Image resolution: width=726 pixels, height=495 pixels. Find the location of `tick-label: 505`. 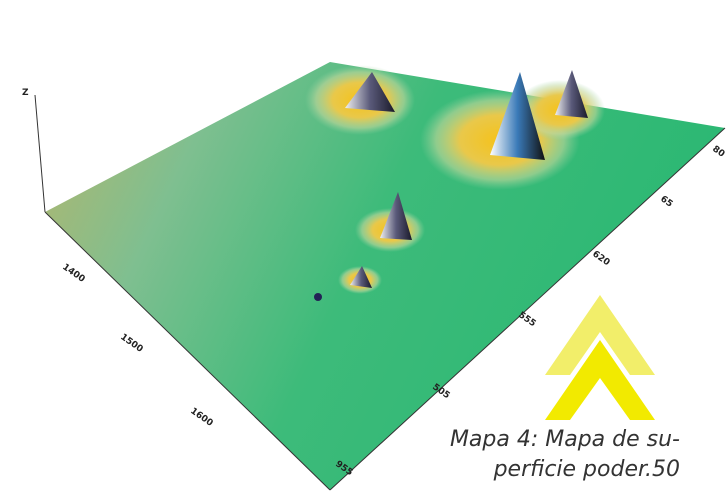

tick-label: 505 is located at coordinates (440, 391).